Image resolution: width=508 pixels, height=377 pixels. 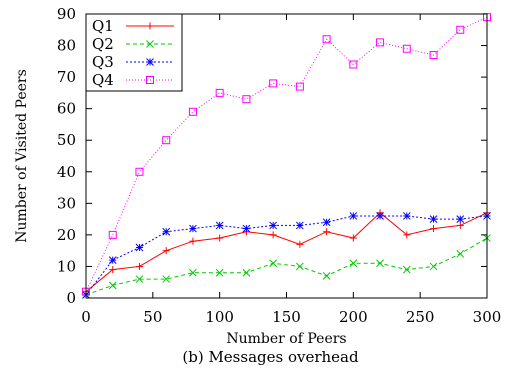 What do you see at coordinates (66, 46) in the screenshot?
I see `y-tick-label: 80` at bounding box center [66, 46].